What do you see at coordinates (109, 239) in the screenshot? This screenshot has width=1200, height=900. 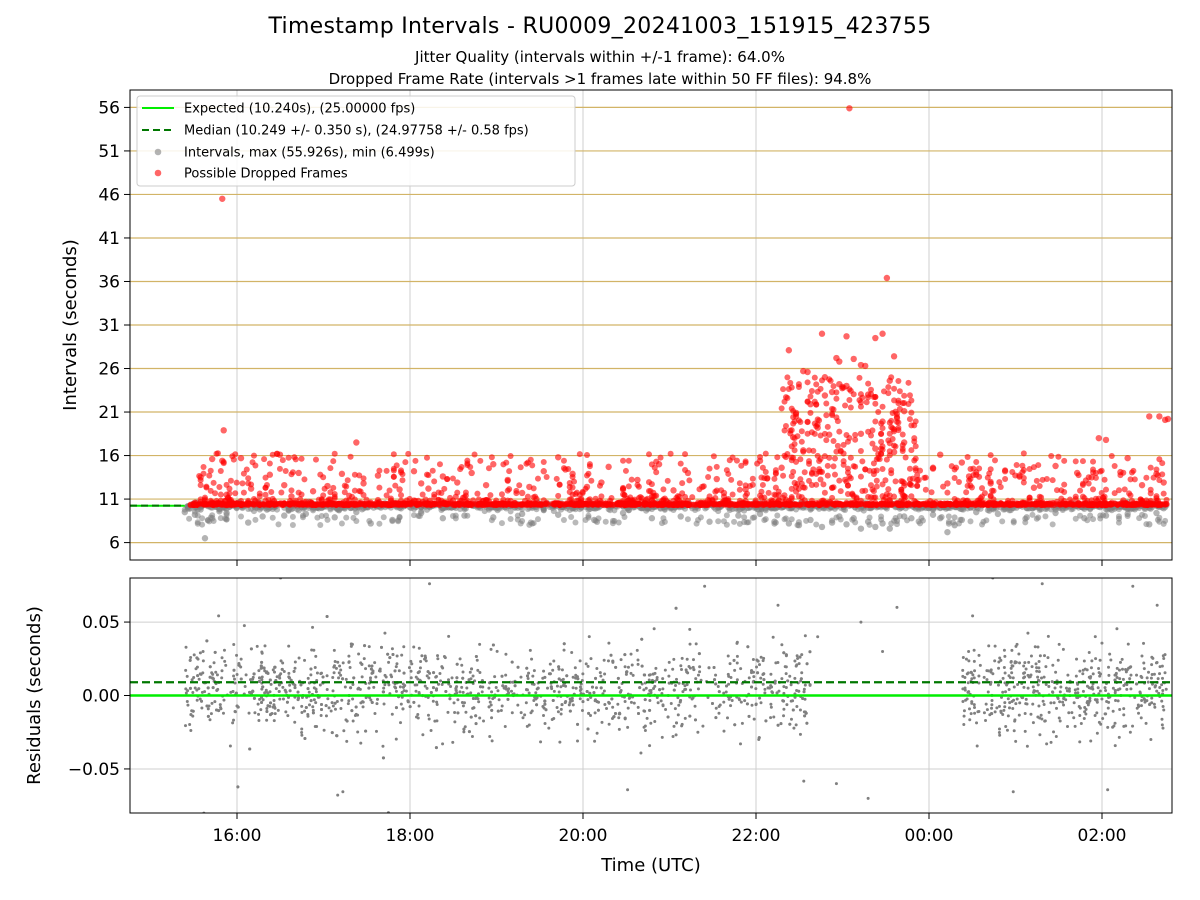 I see `ytick-label-top-7: 41` at bounding box center [109, 239].